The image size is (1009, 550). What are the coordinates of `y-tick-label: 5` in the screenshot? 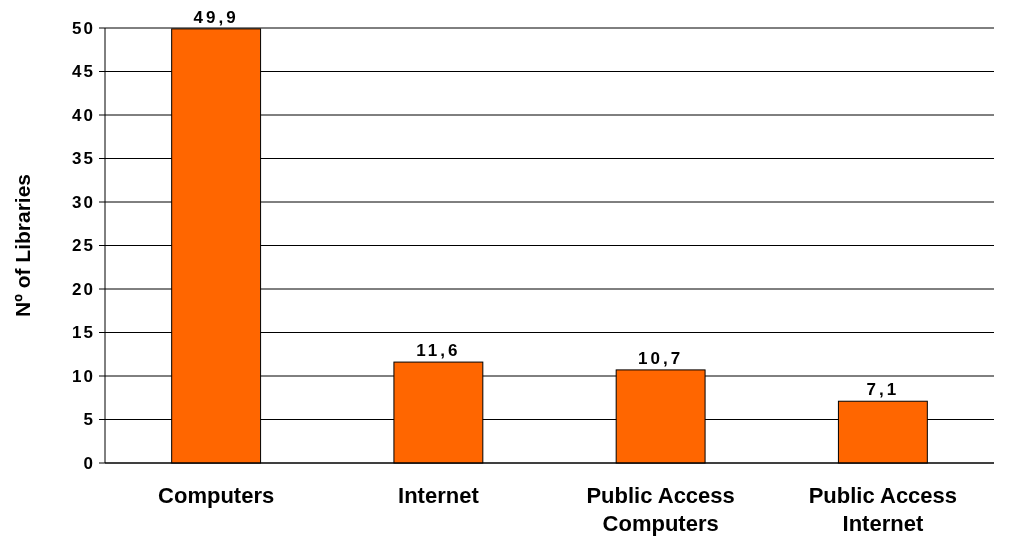 It's located at (89, 420).